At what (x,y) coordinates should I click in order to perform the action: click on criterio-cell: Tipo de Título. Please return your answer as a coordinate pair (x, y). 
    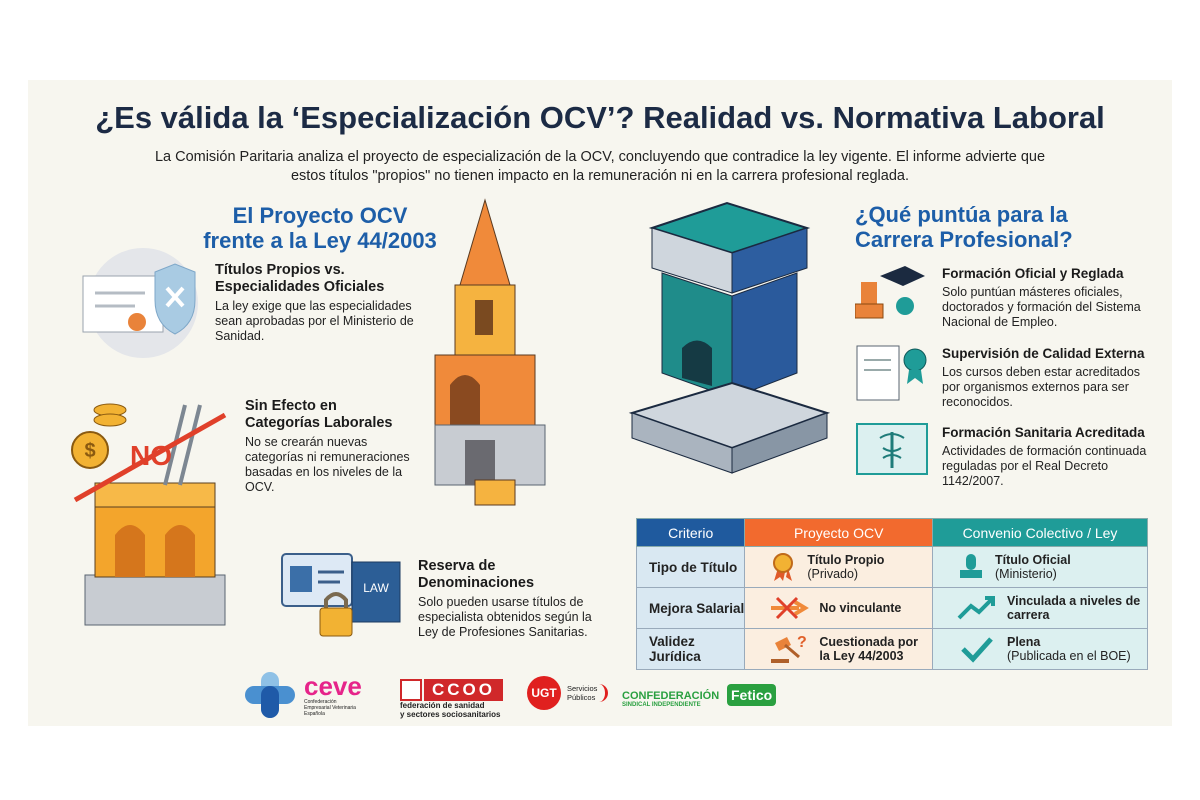
    Looking at the image, I should click on (690, 567).